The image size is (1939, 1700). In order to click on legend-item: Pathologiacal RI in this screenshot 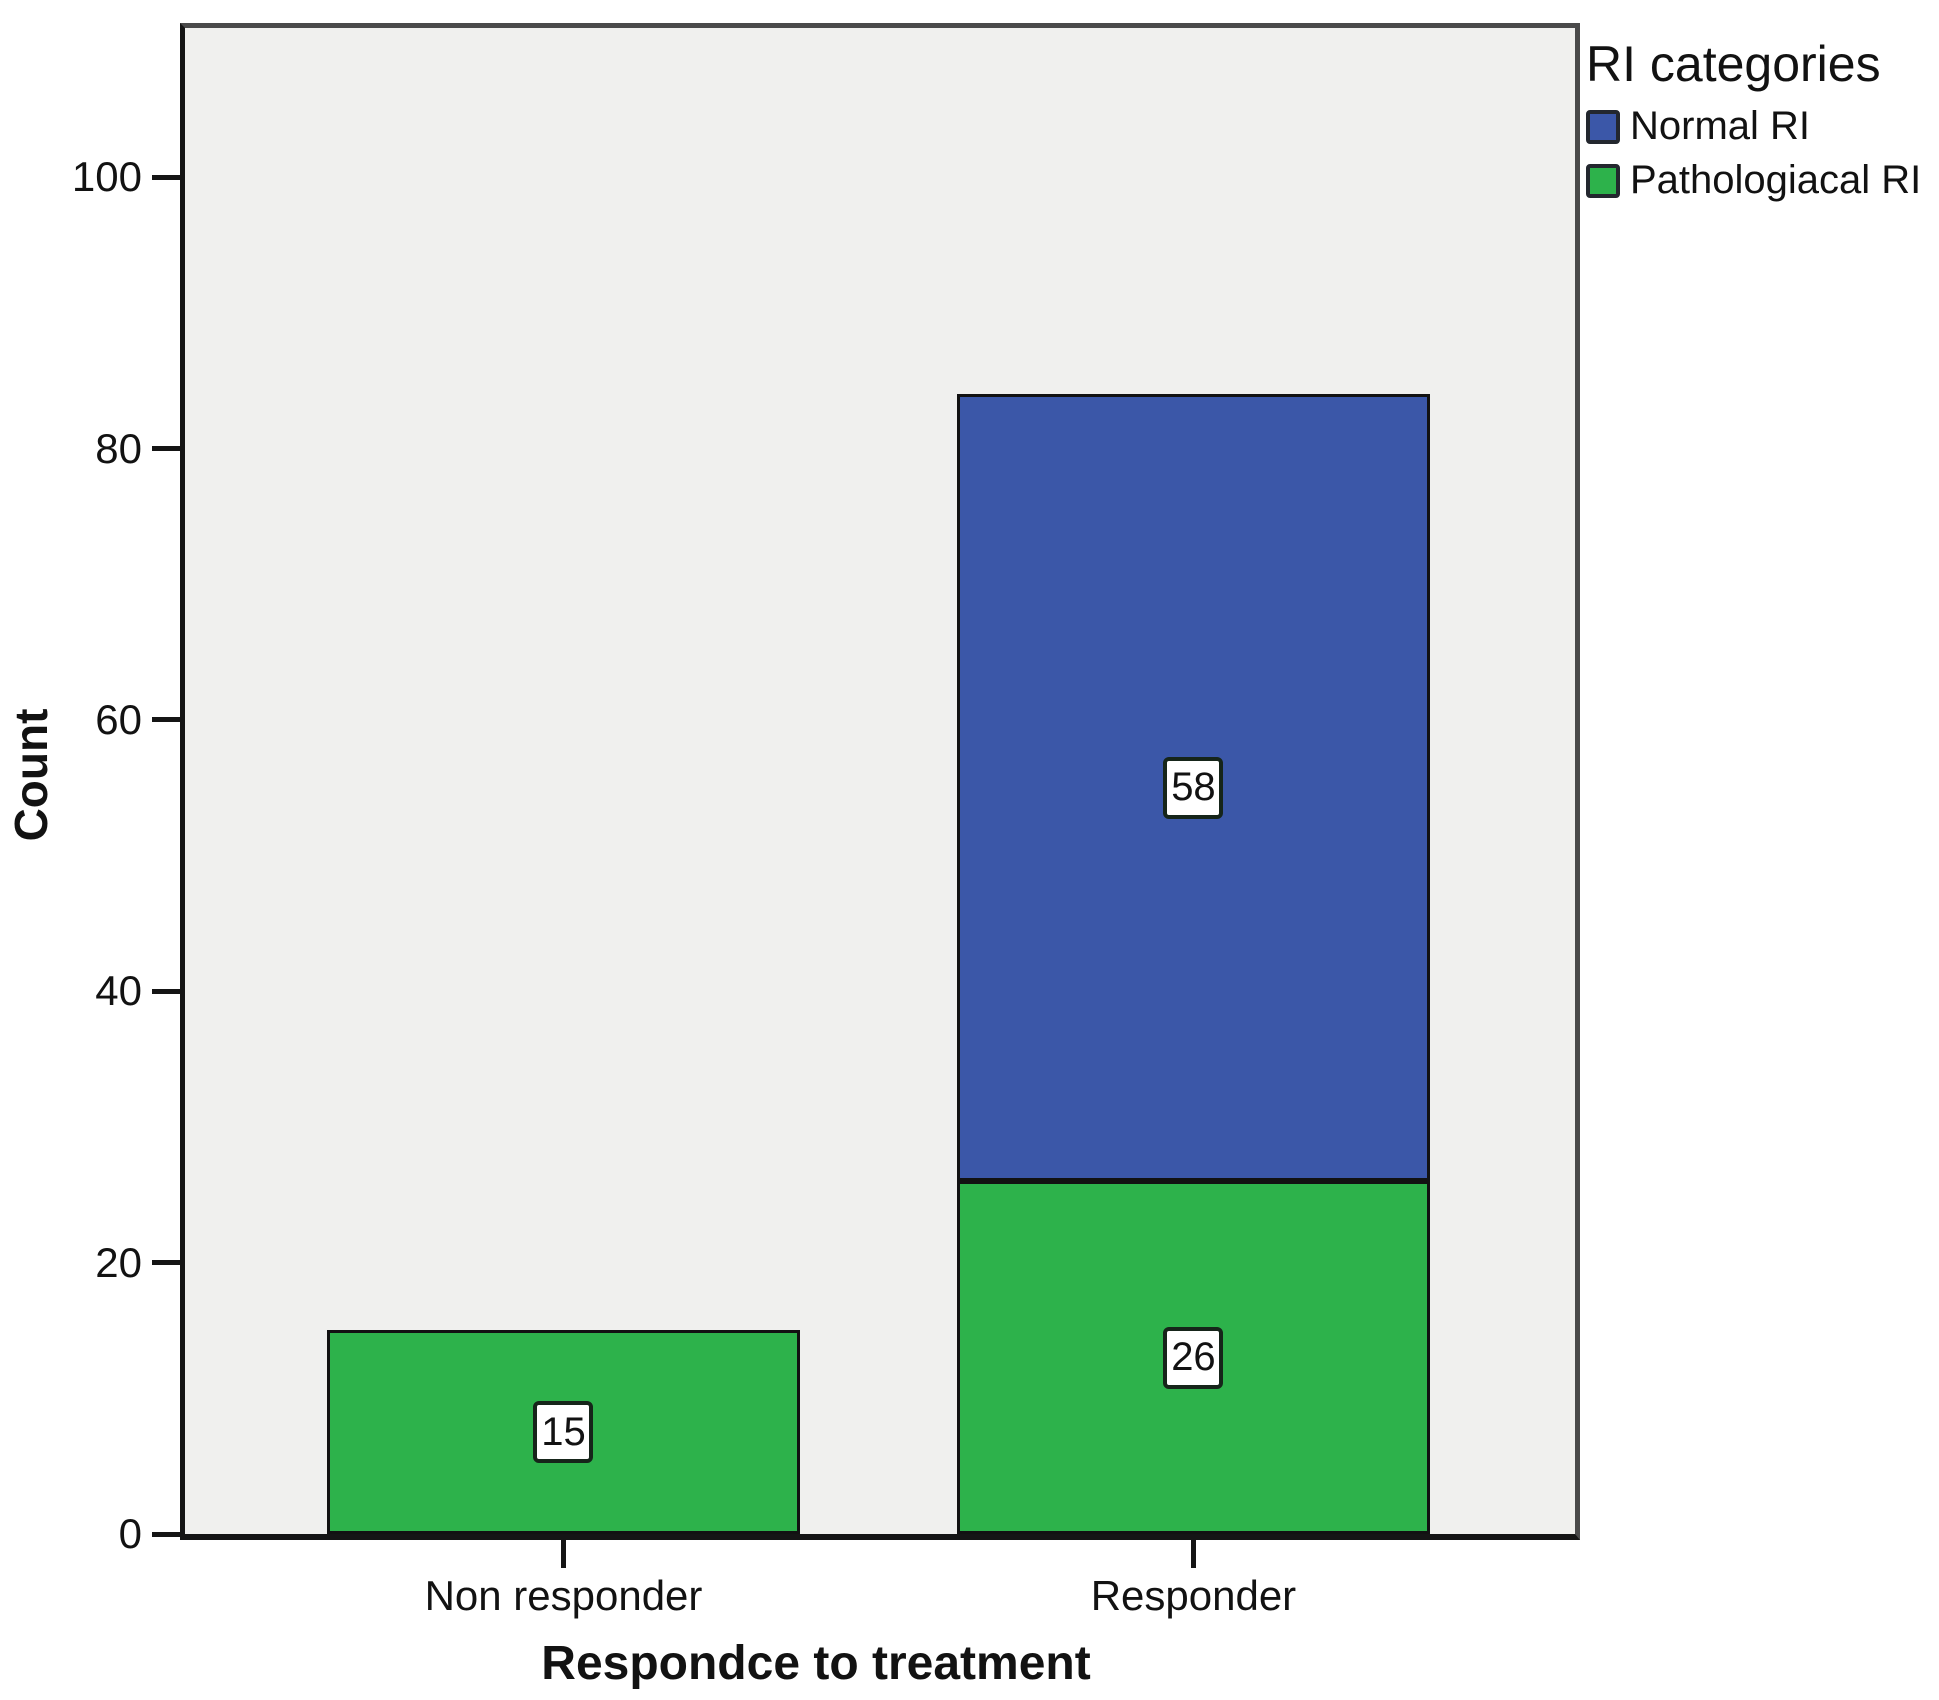, I will do `click(1753, 180)`.